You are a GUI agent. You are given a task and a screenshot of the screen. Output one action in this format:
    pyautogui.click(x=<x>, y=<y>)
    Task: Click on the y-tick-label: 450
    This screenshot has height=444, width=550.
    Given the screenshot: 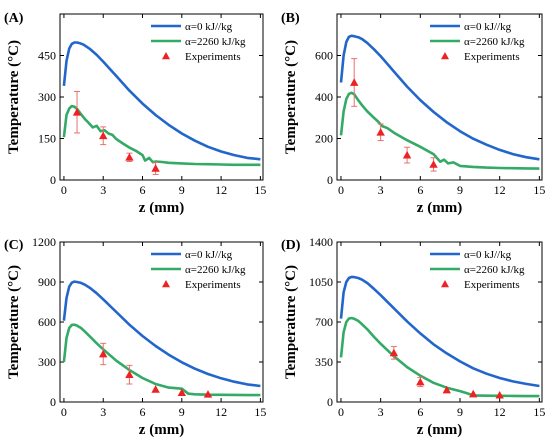 What is the action you would take?
    pyautogui.click(x=47, y=56)
    